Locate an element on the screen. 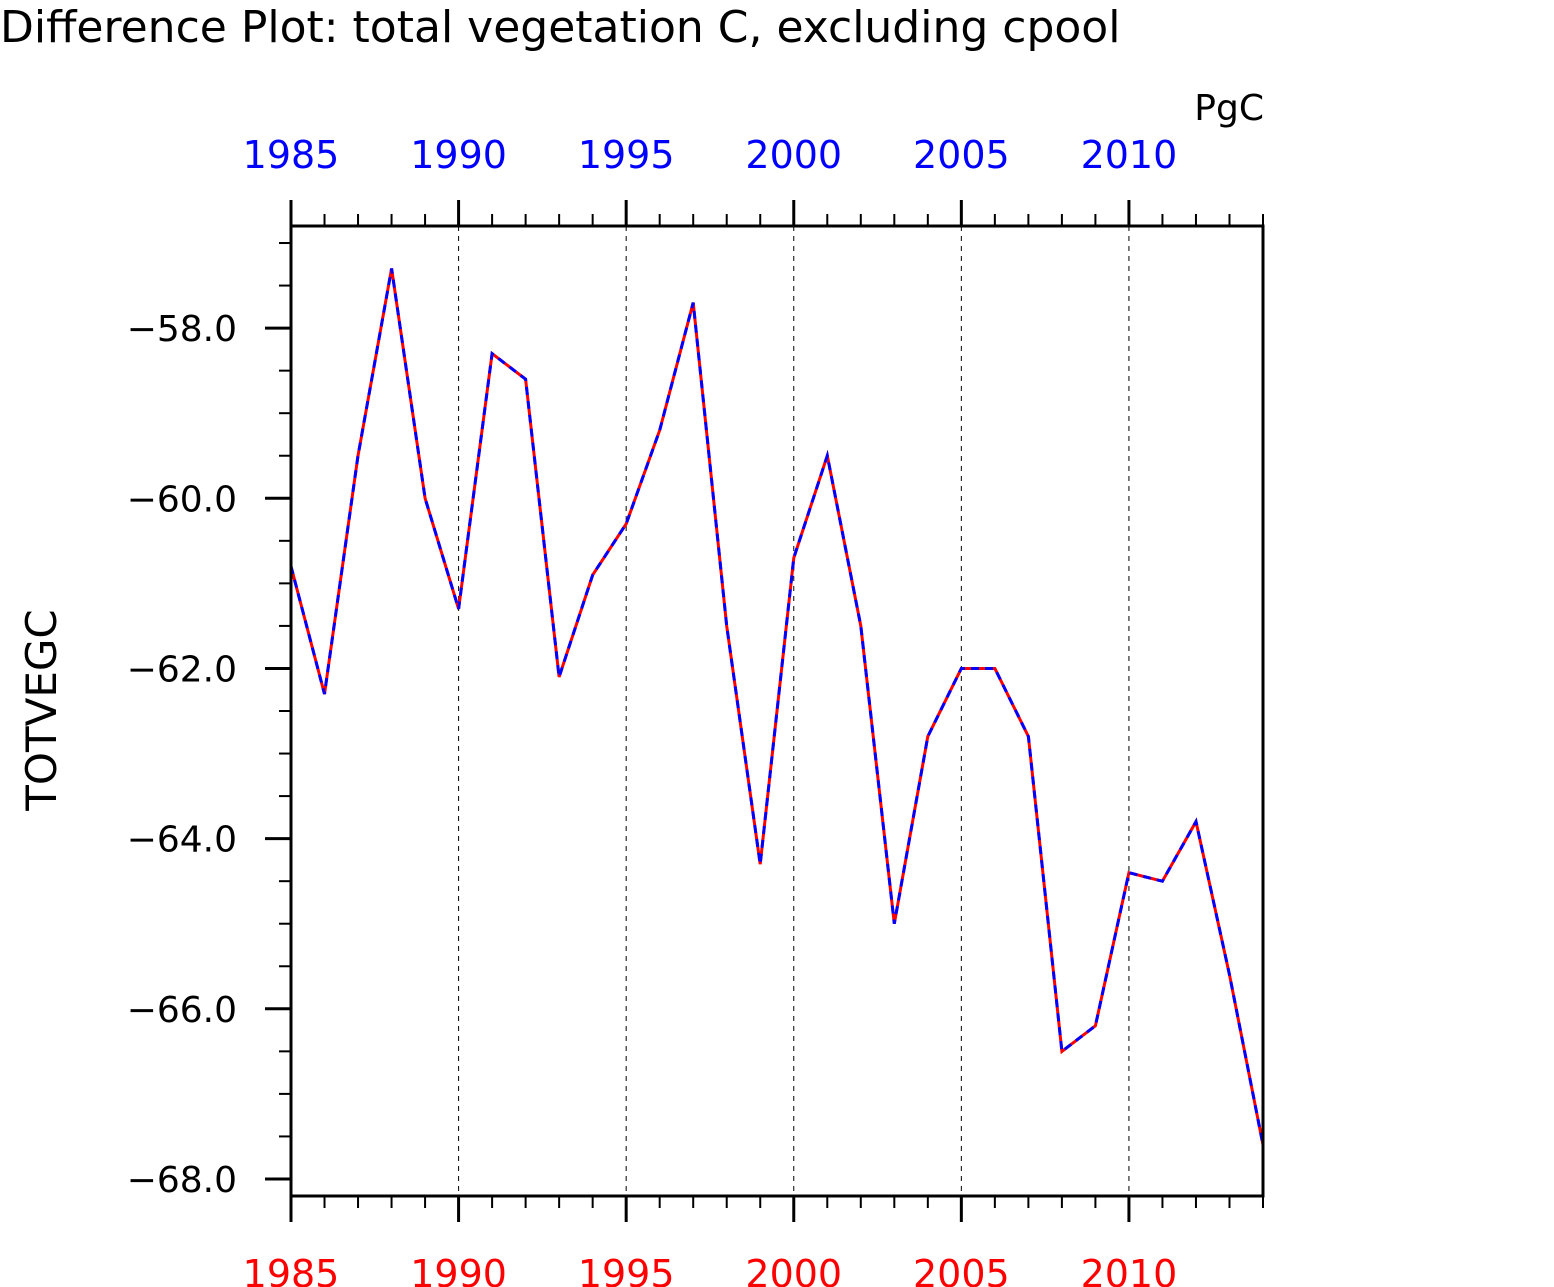  units-label: PgC is located at coordinates (1229, 108).